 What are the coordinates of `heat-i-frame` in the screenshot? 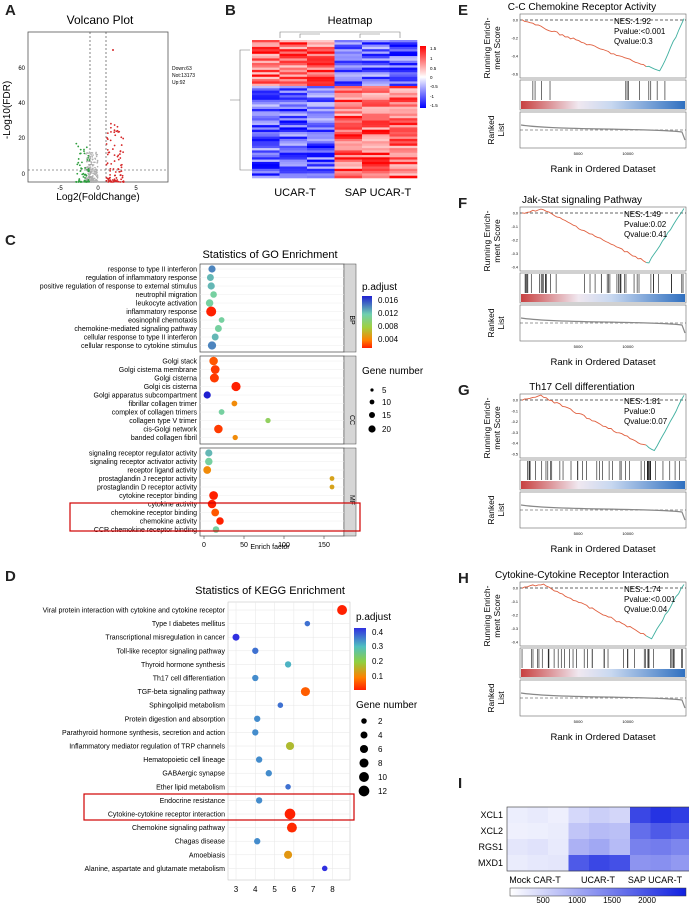 It's located at (597, 839).